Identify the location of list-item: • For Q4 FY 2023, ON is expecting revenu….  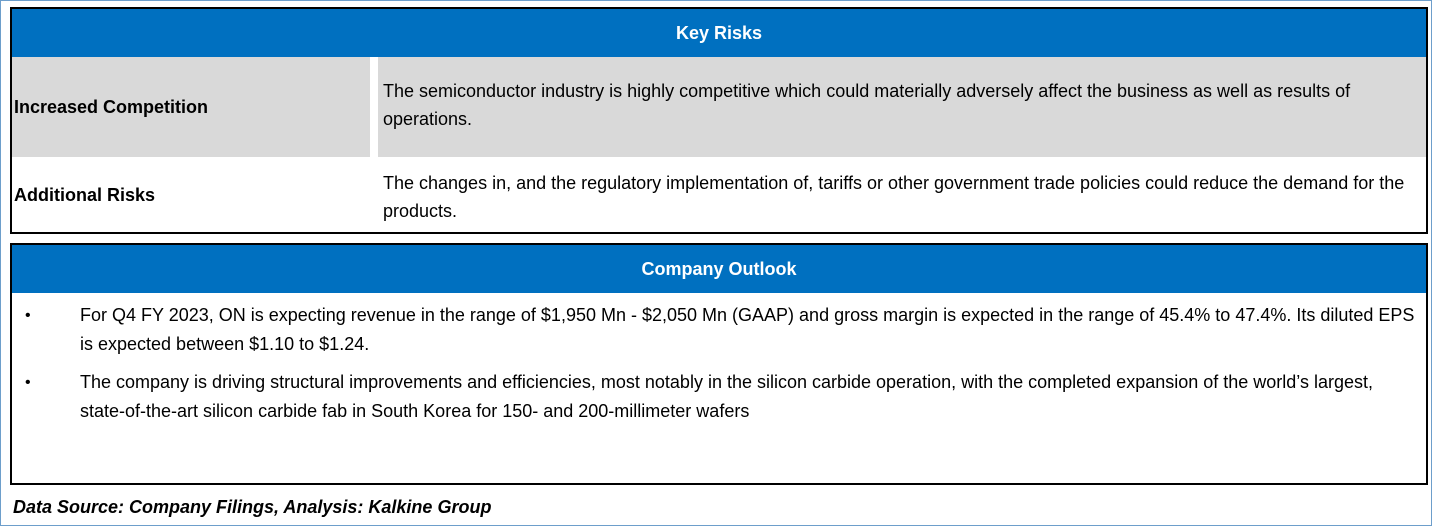
(719, 330).